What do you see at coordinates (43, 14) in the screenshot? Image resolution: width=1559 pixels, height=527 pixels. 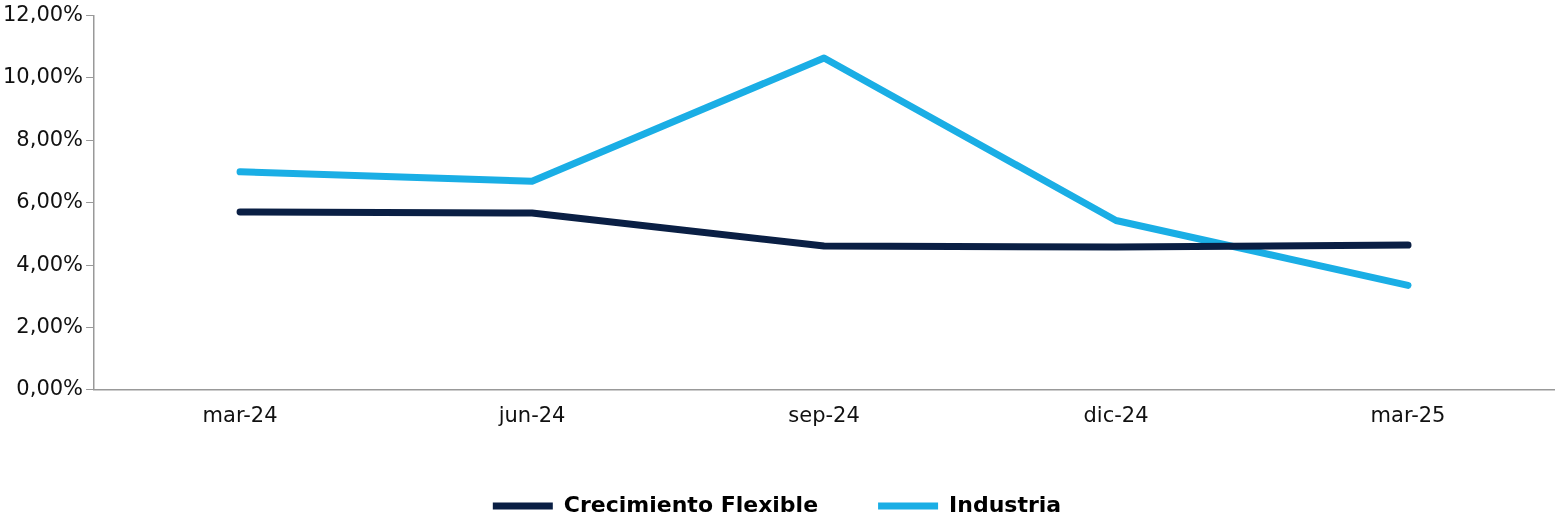 I see `y-tick-label: 12,00%` at bounding box center [43, 14].